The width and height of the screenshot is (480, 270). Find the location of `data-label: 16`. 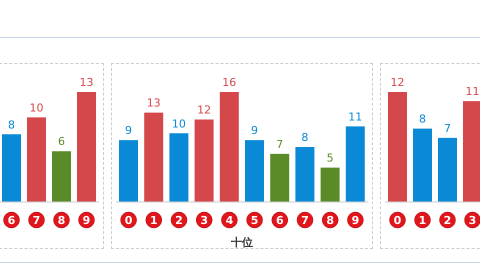

data-label: 16 is located at coordinates (229, 82).